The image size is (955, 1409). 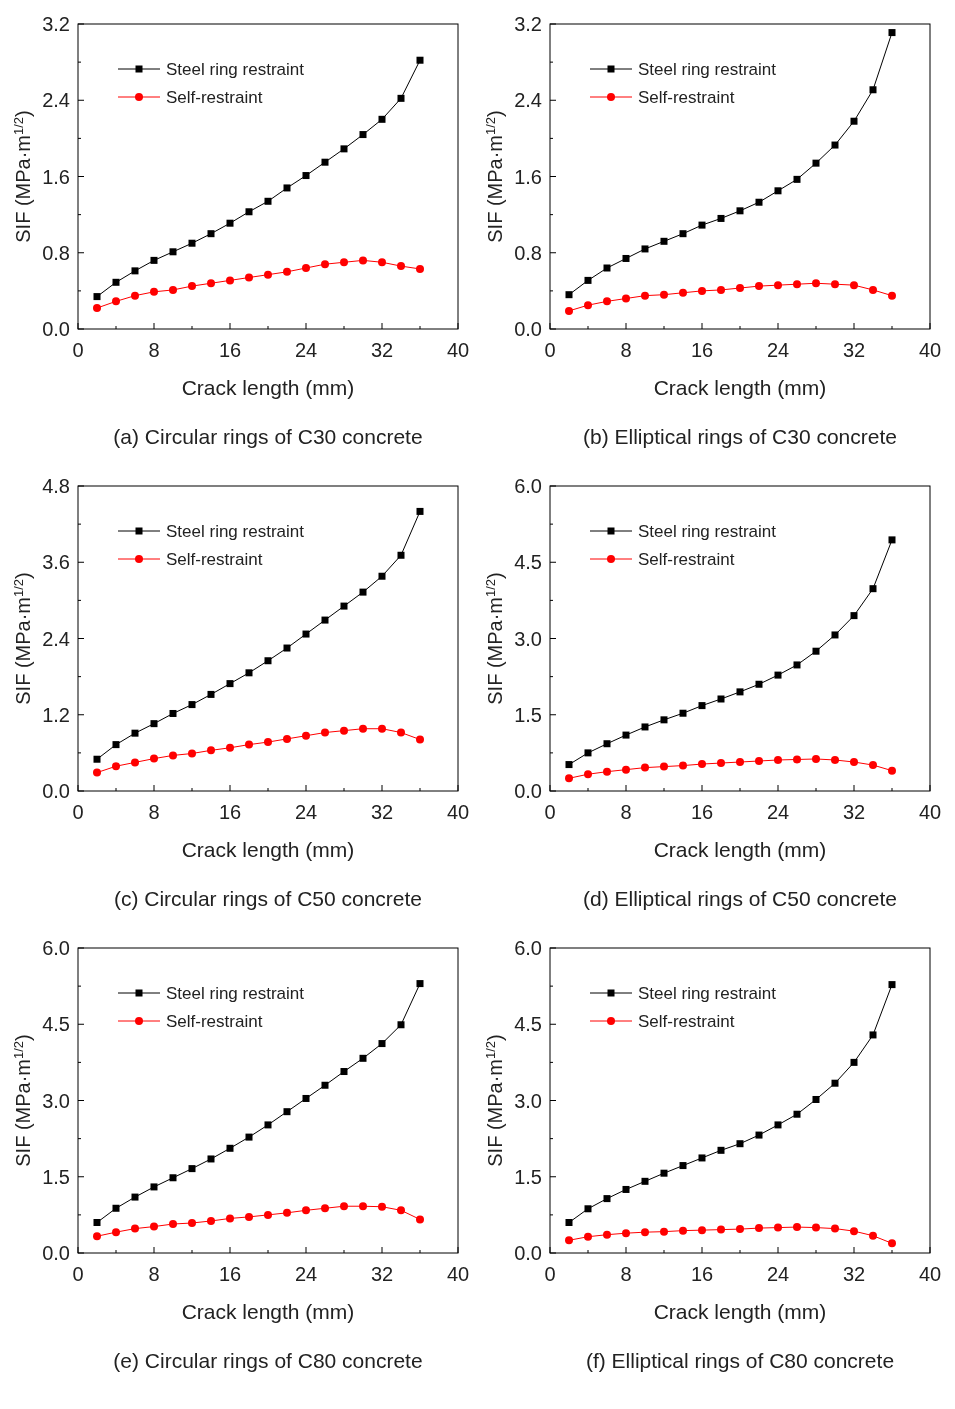 I want to click on x-tick-label: 16, so click(x=230, y=1274).